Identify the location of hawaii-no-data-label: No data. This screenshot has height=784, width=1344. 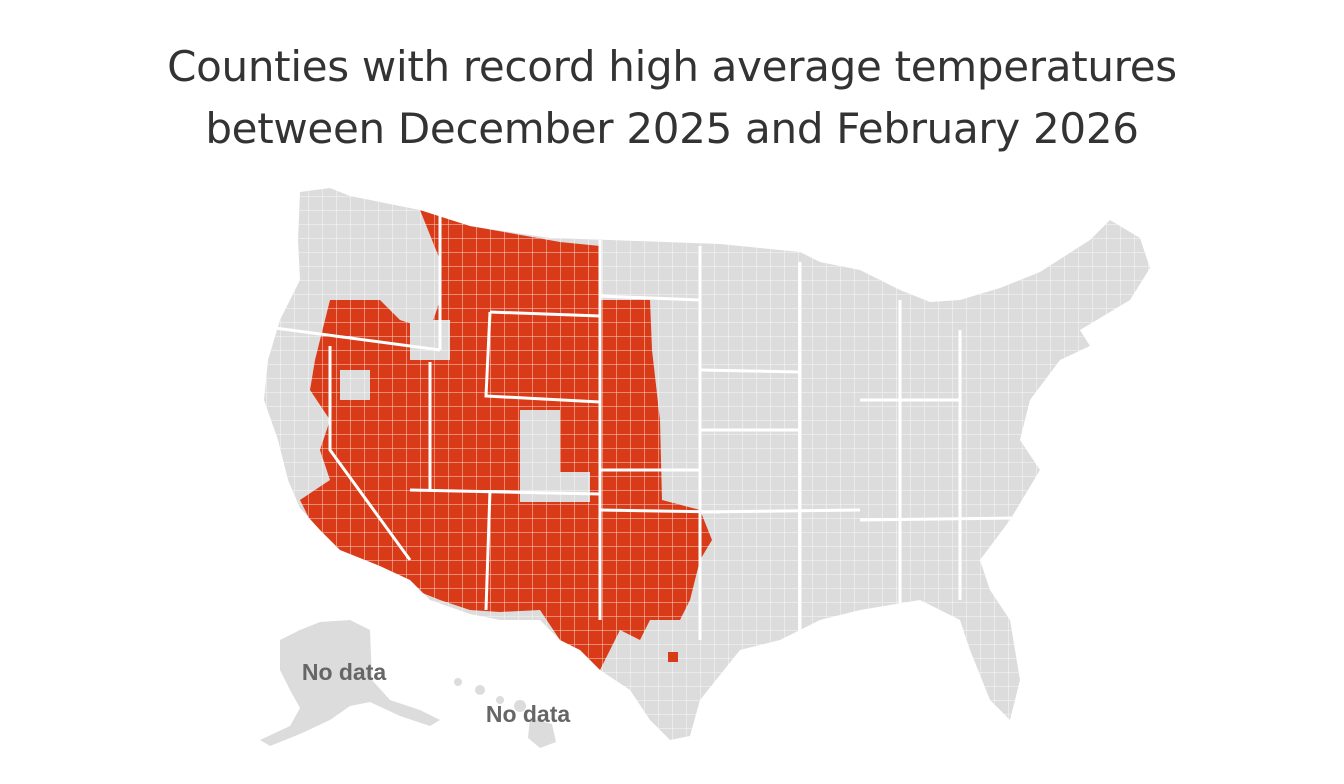
(528, 714).